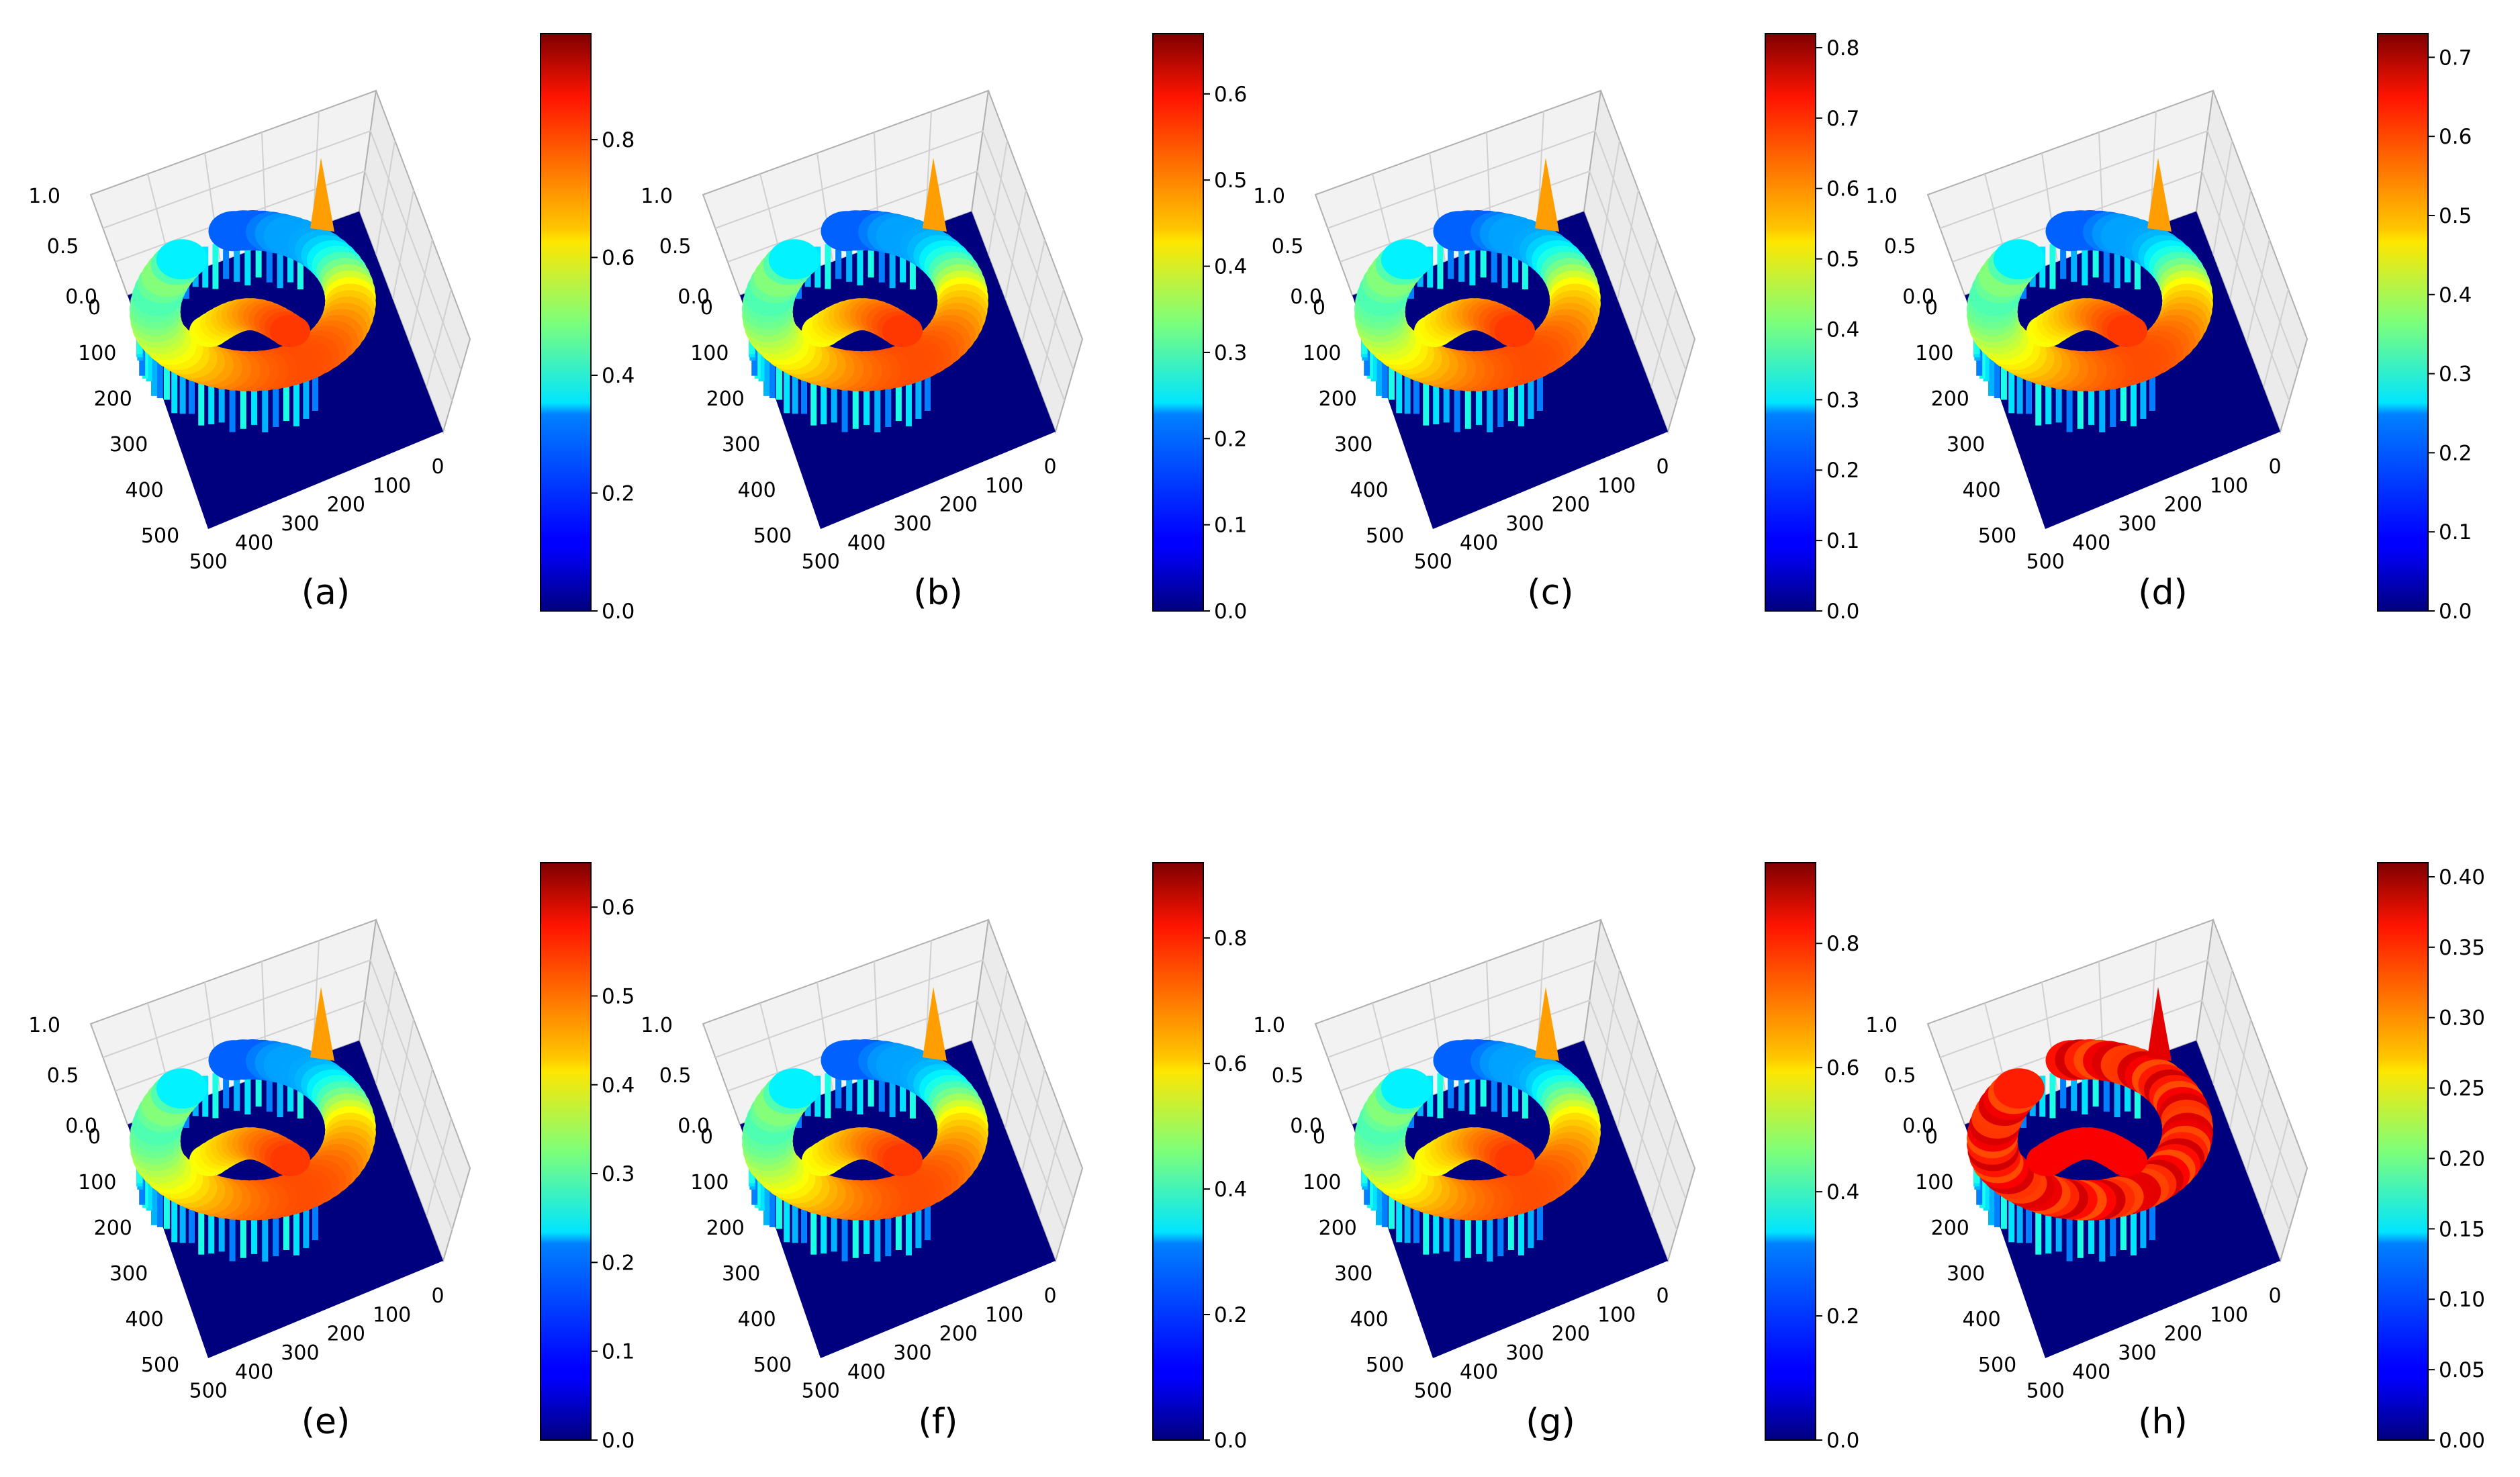 The image size is (2520, 1477). I want to click on x-tick-label: 500, so click(208, 562).